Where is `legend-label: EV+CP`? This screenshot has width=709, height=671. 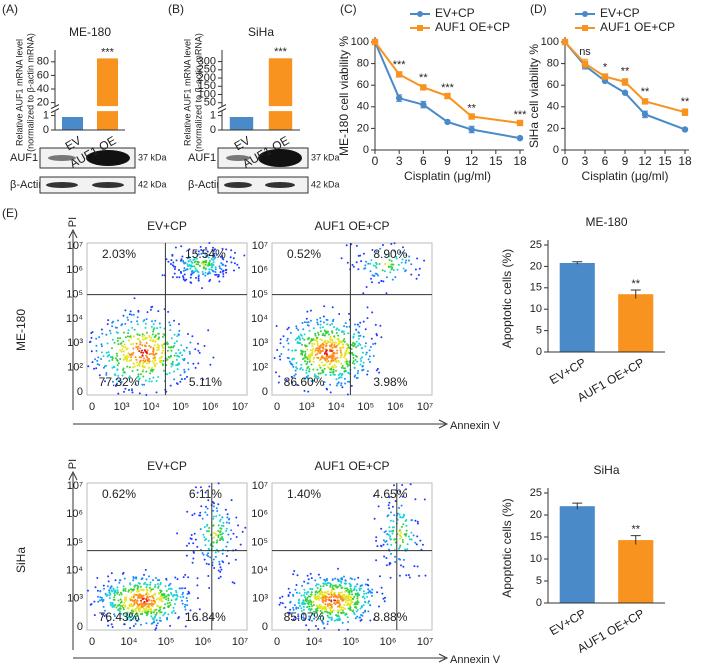 legend-label: EV+CP is located at coordinates (455, 13).